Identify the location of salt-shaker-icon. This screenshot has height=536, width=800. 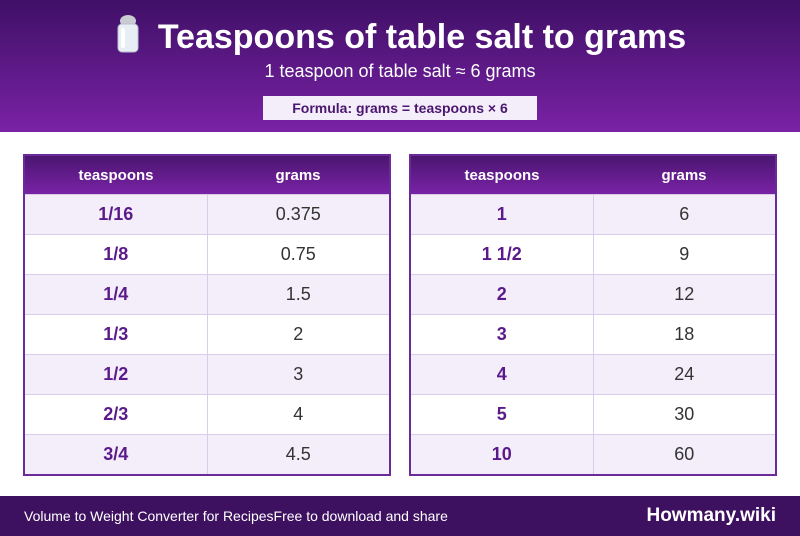
(128, 34).